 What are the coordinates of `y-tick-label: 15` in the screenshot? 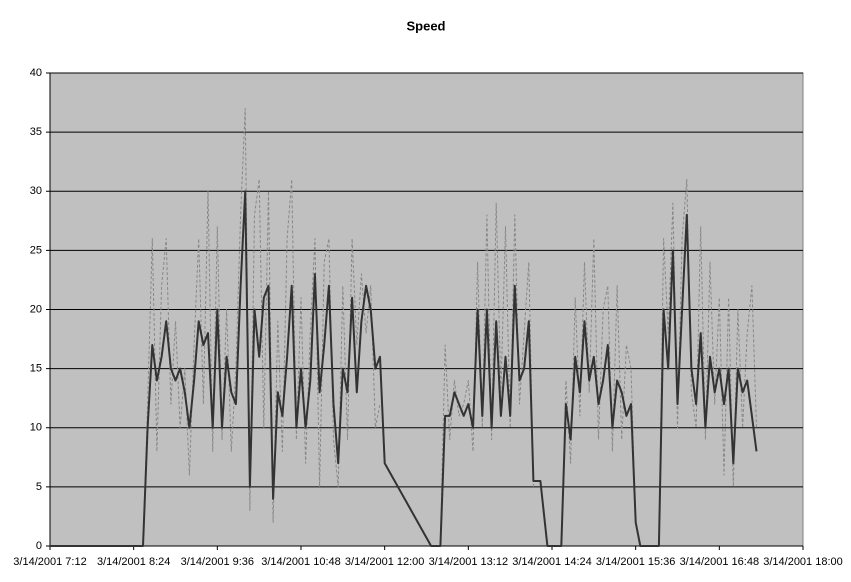 It's located at (36, 369).